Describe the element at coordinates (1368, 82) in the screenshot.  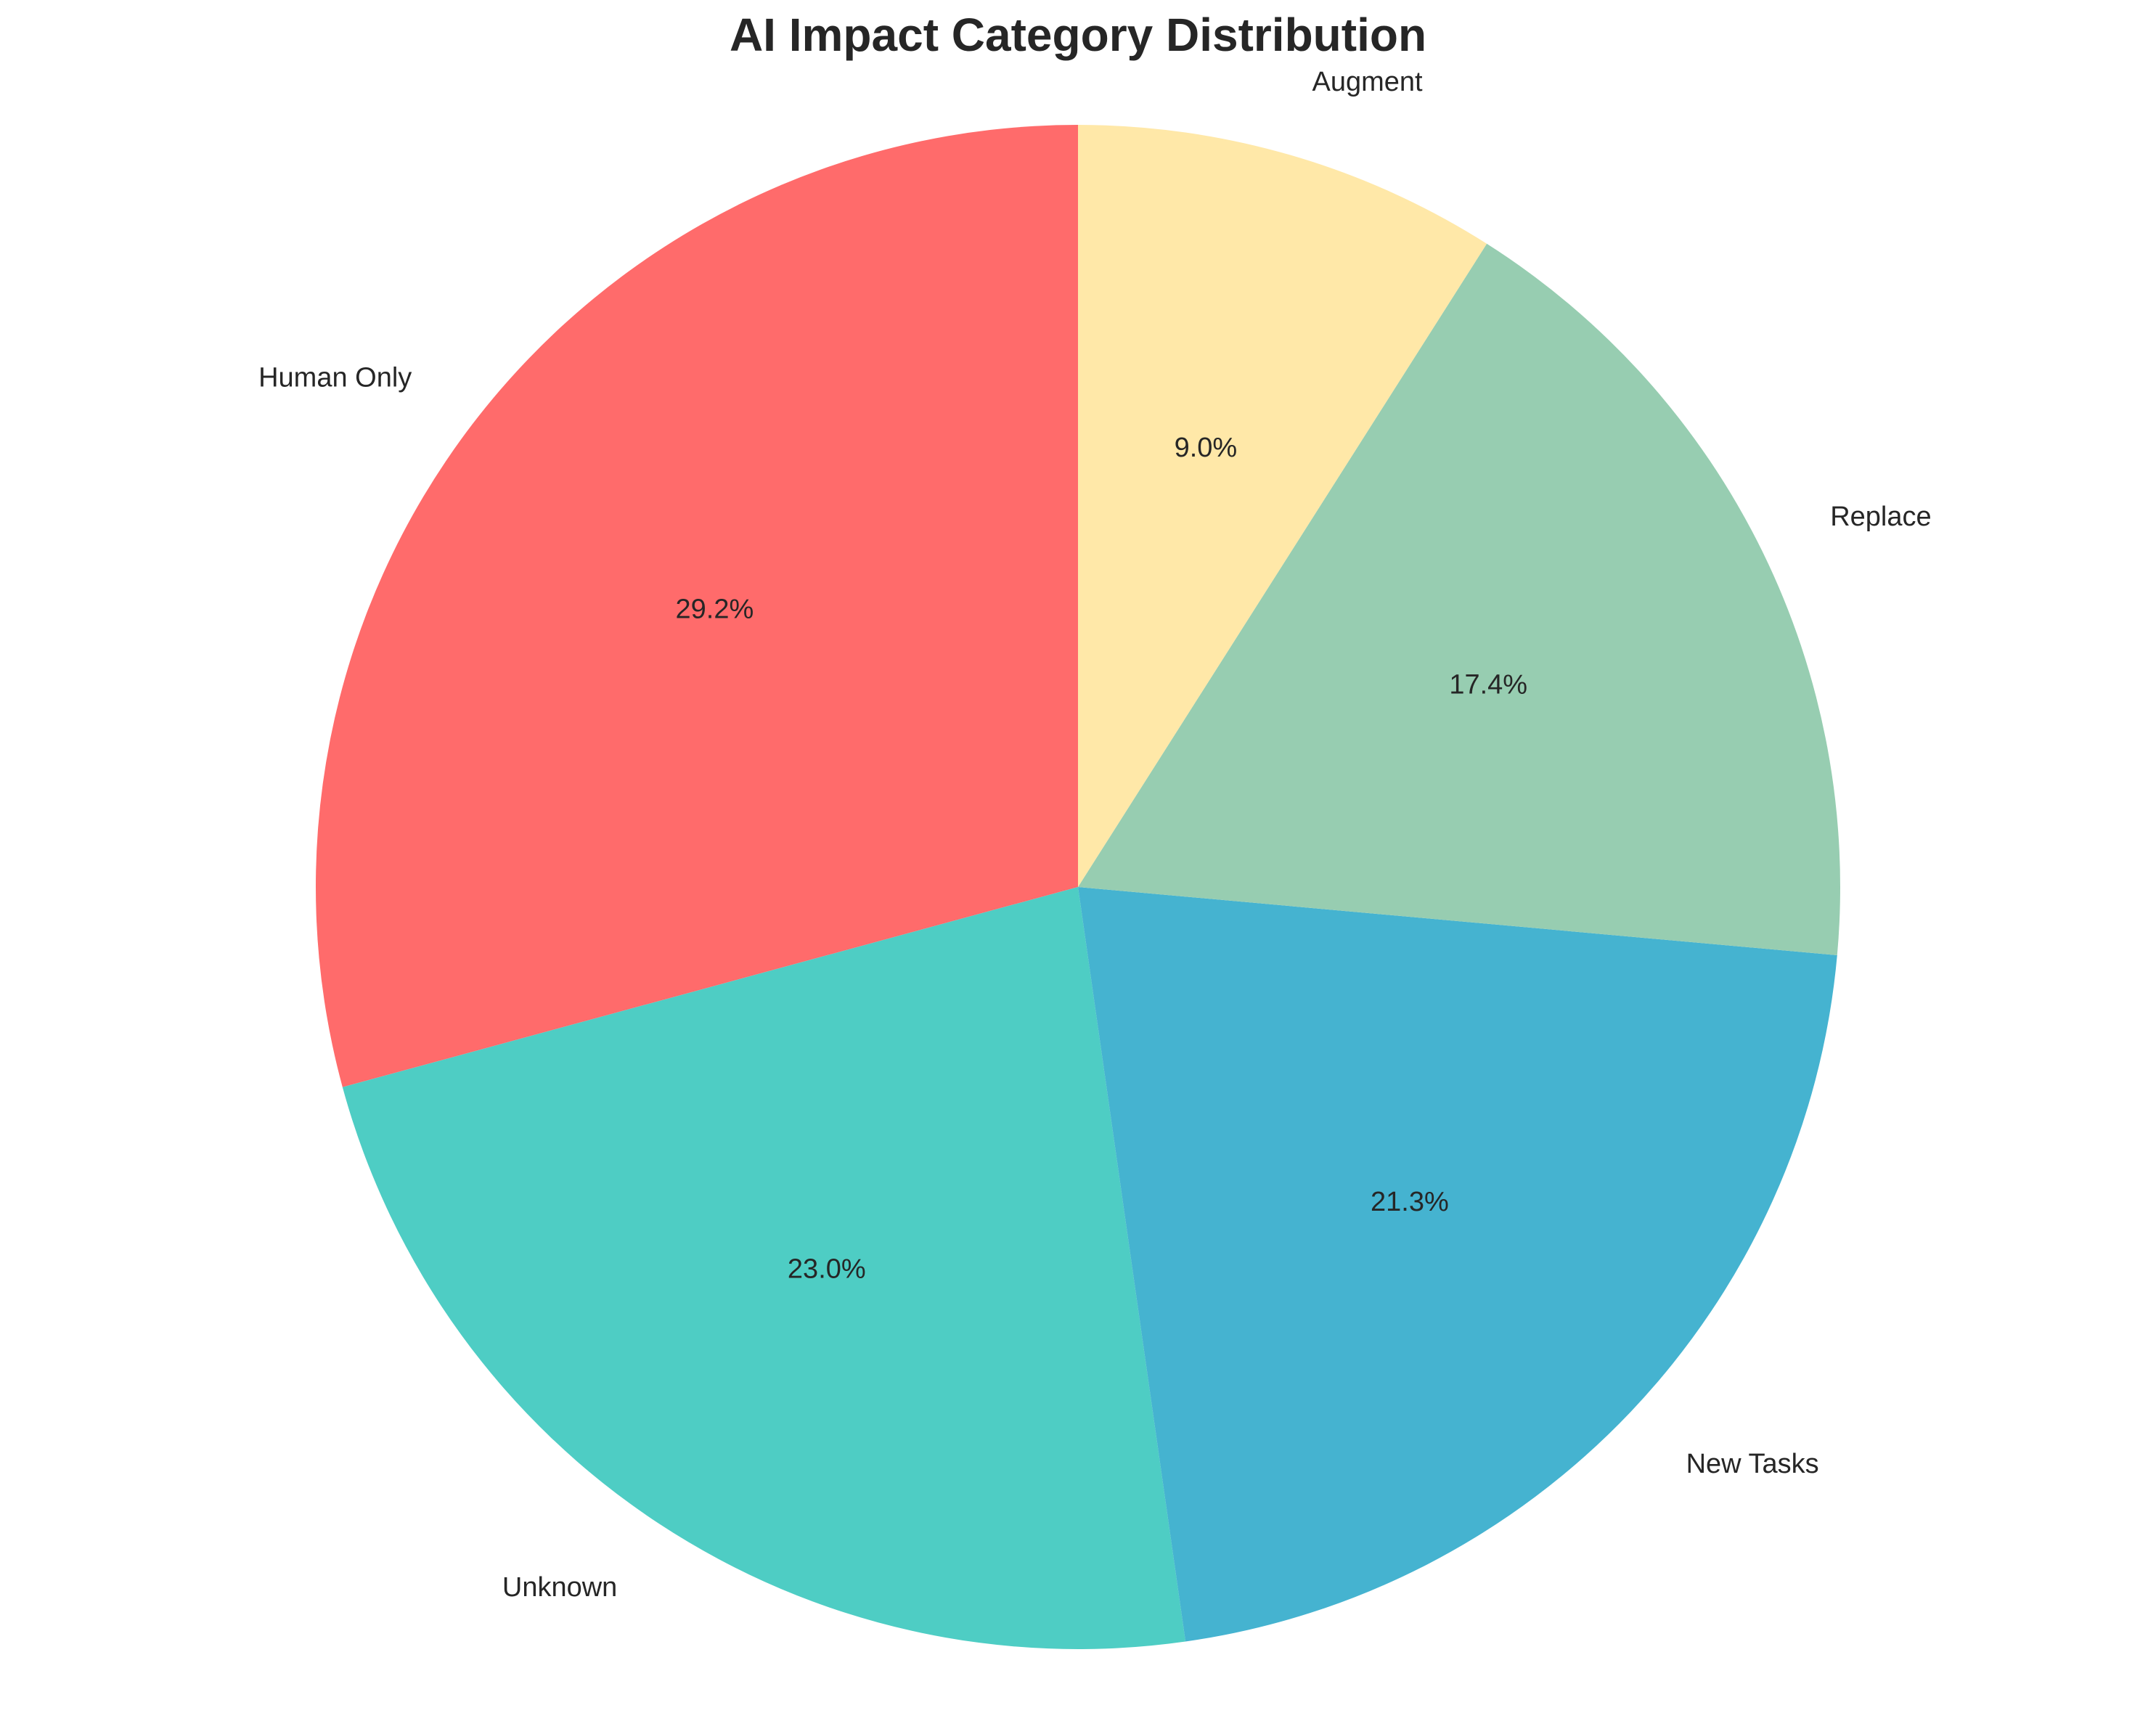
I see `slice-label-augment: Augment` at that location.